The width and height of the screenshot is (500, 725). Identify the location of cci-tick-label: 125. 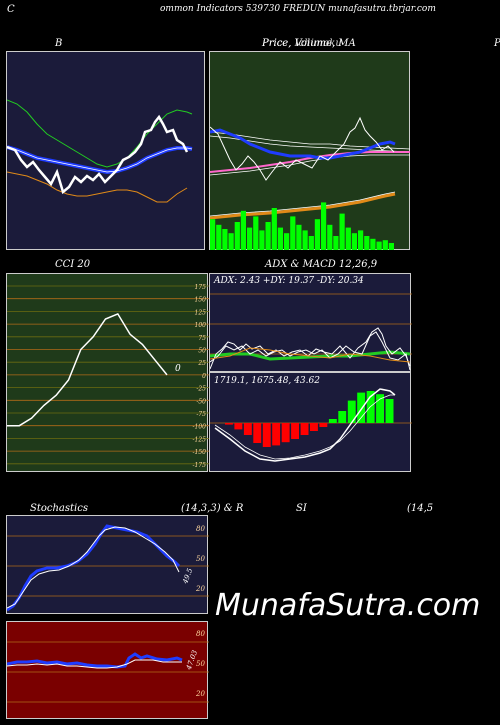
(201, 312).